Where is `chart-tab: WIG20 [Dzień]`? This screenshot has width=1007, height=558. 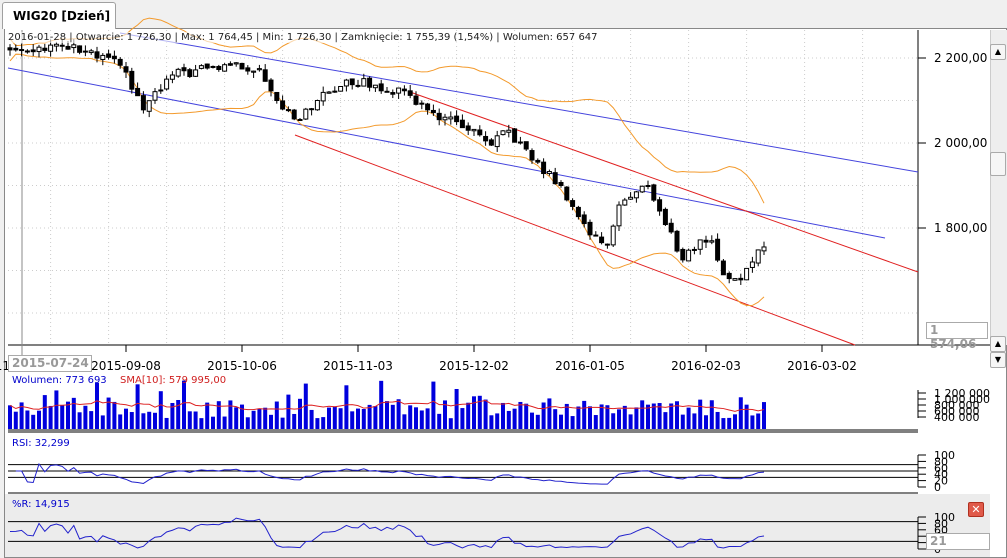
chart-tab: WIG20 [Dzień] is located at coordinates (59, 15).